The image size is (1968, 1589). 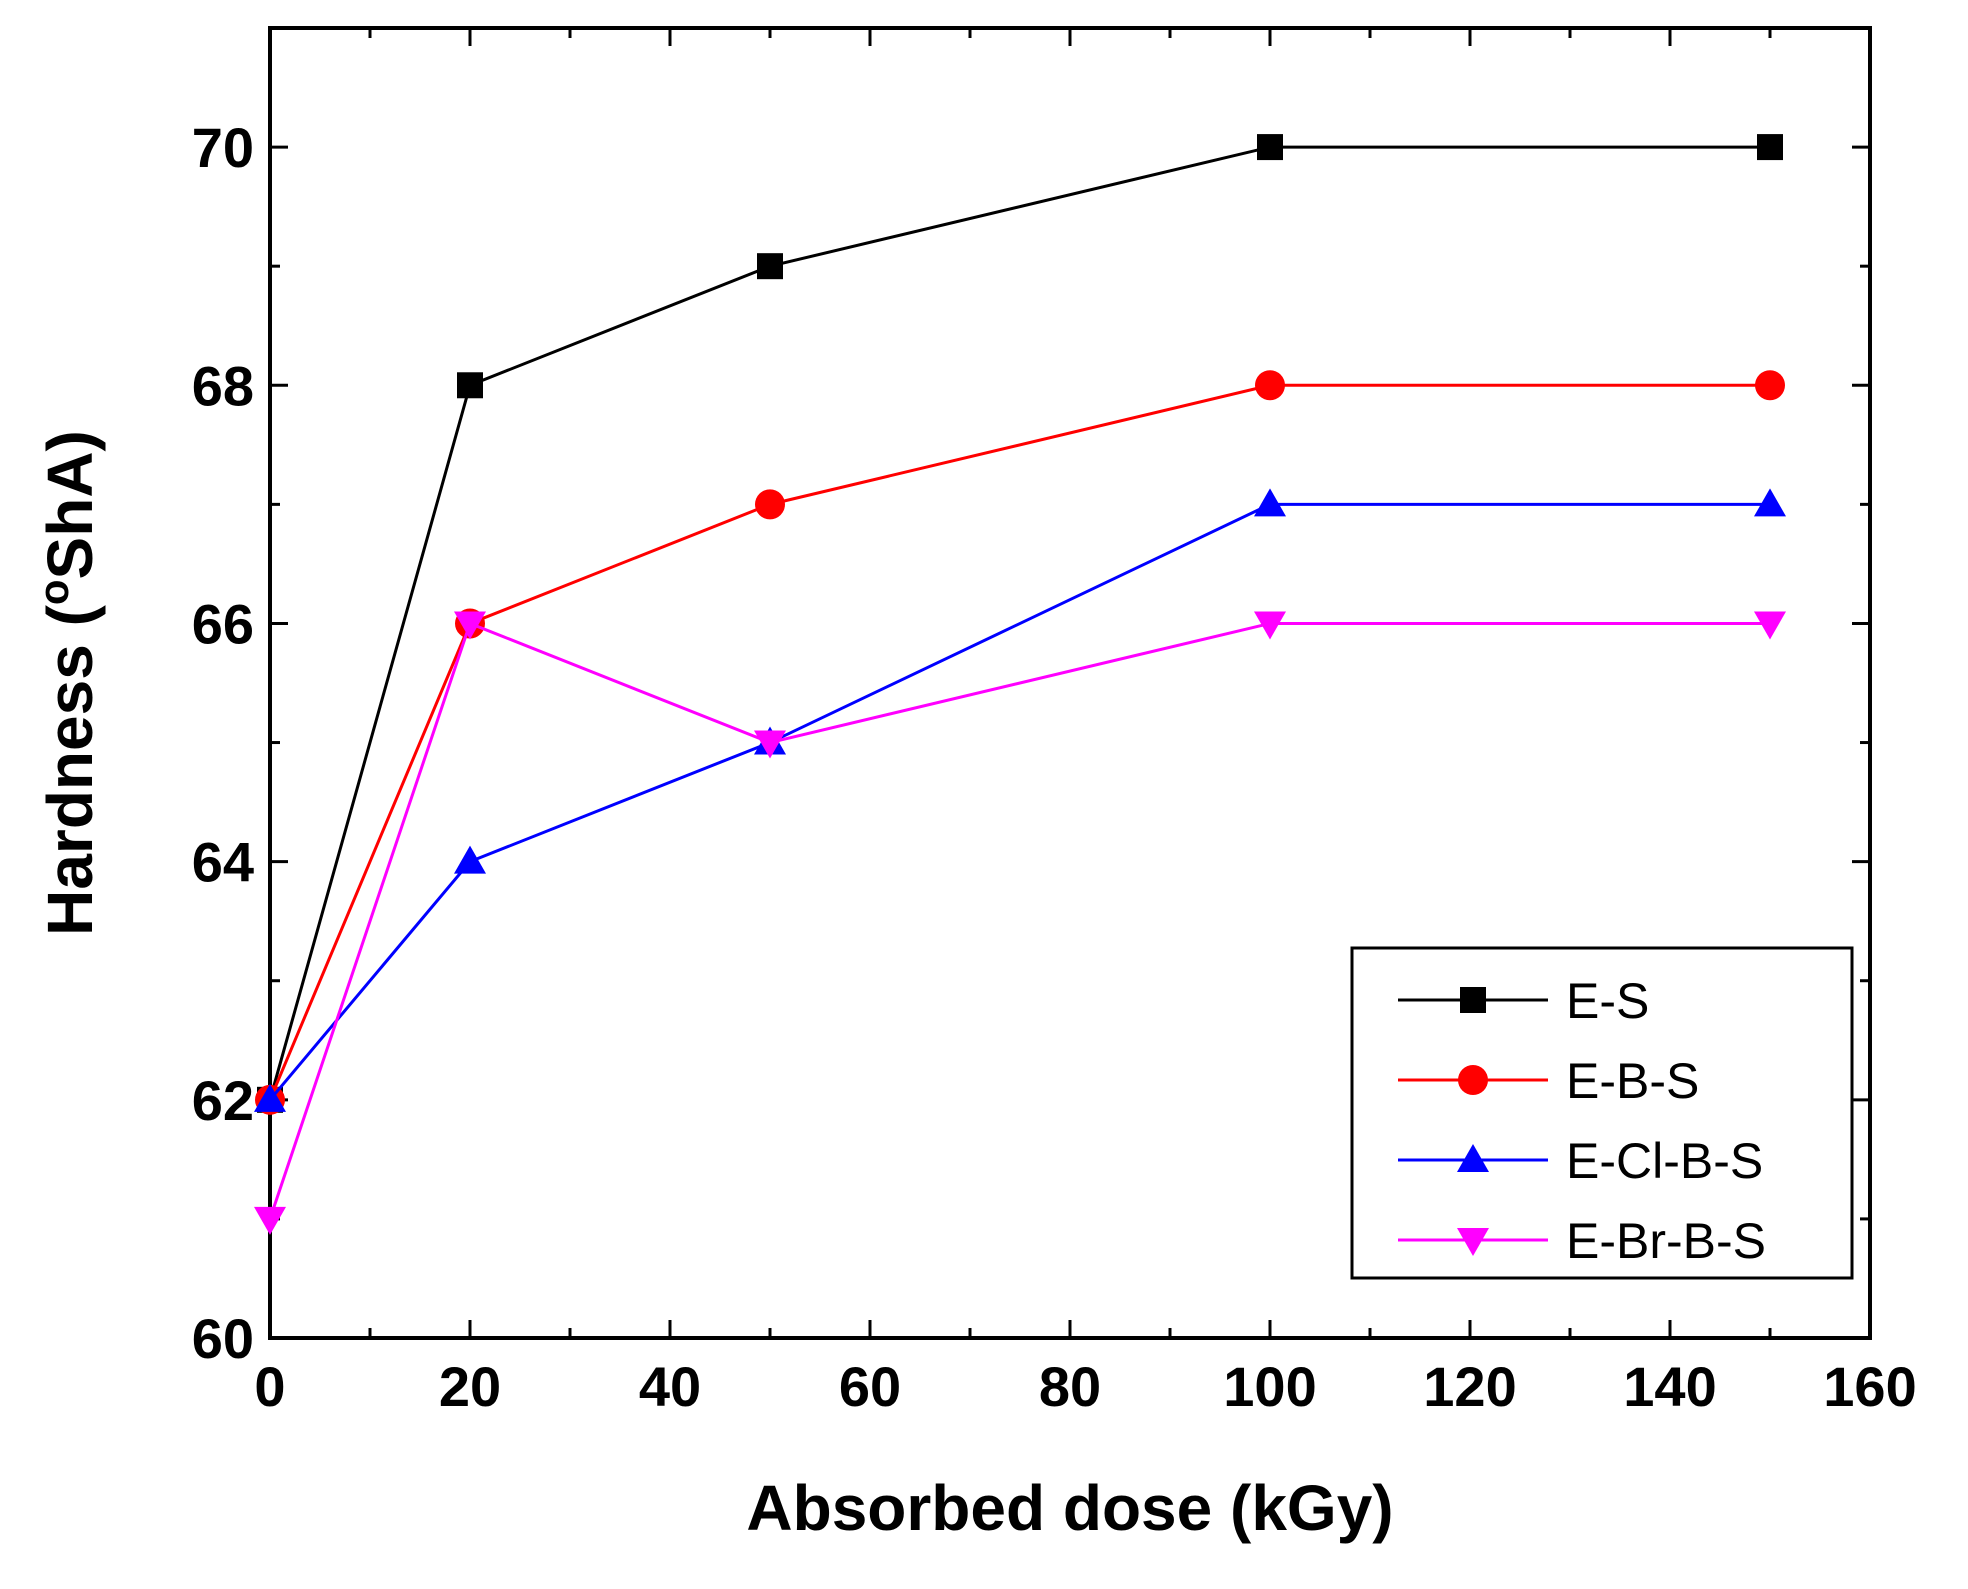 I want to click on y-tick-label: 68, so click(x=223, y=385).